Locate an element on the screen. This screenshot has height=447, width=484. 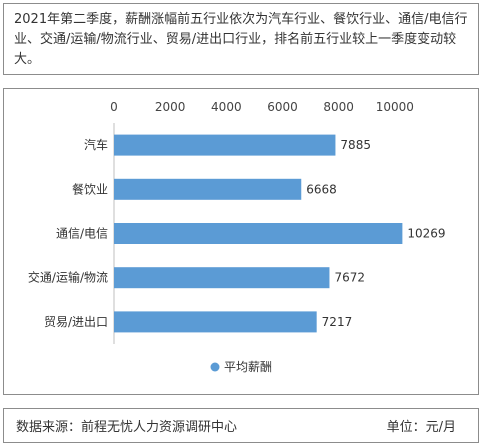
unit-text: 单位：元/月 is located at coordinates (421, 427).